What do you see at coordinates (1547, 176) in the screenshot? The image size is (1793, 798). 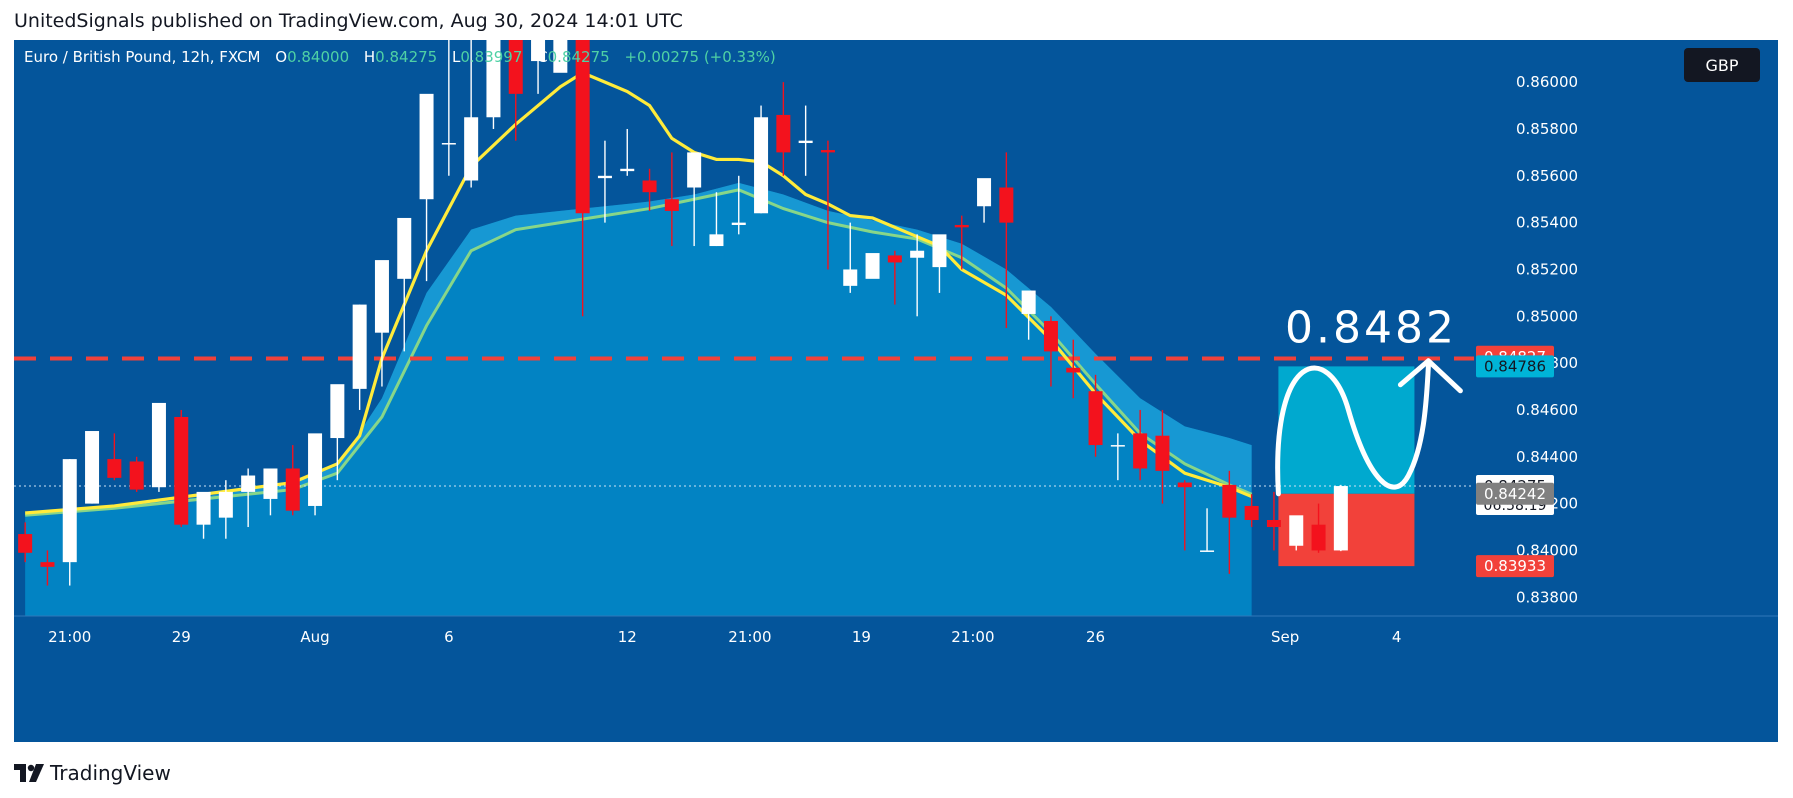 I see `price-tick: 0.85600` at bounding box center [1547, 176].